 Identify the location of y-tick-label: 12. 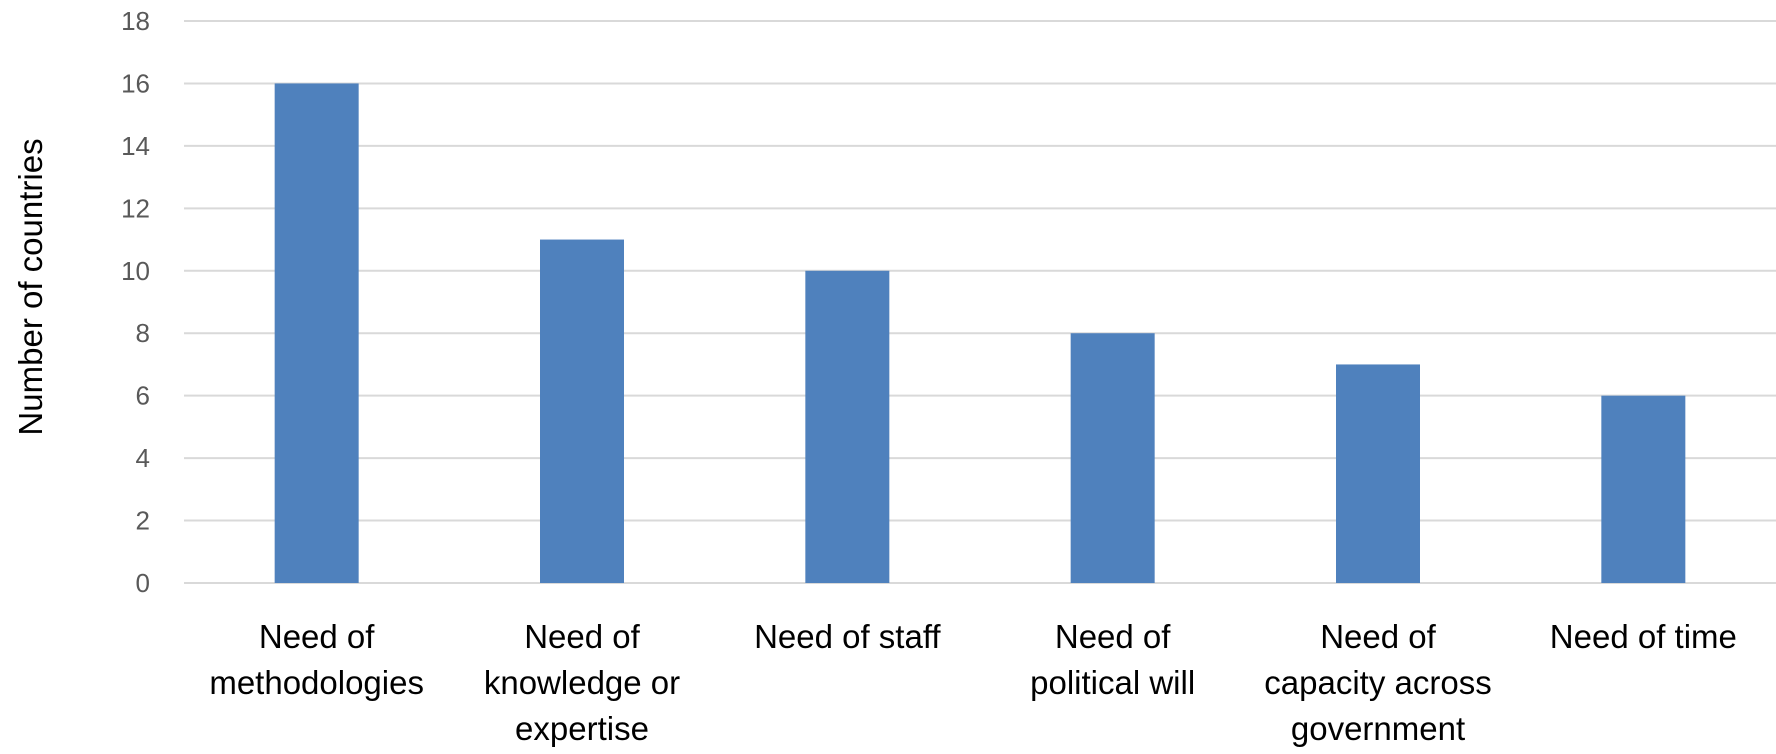
(135, 208).